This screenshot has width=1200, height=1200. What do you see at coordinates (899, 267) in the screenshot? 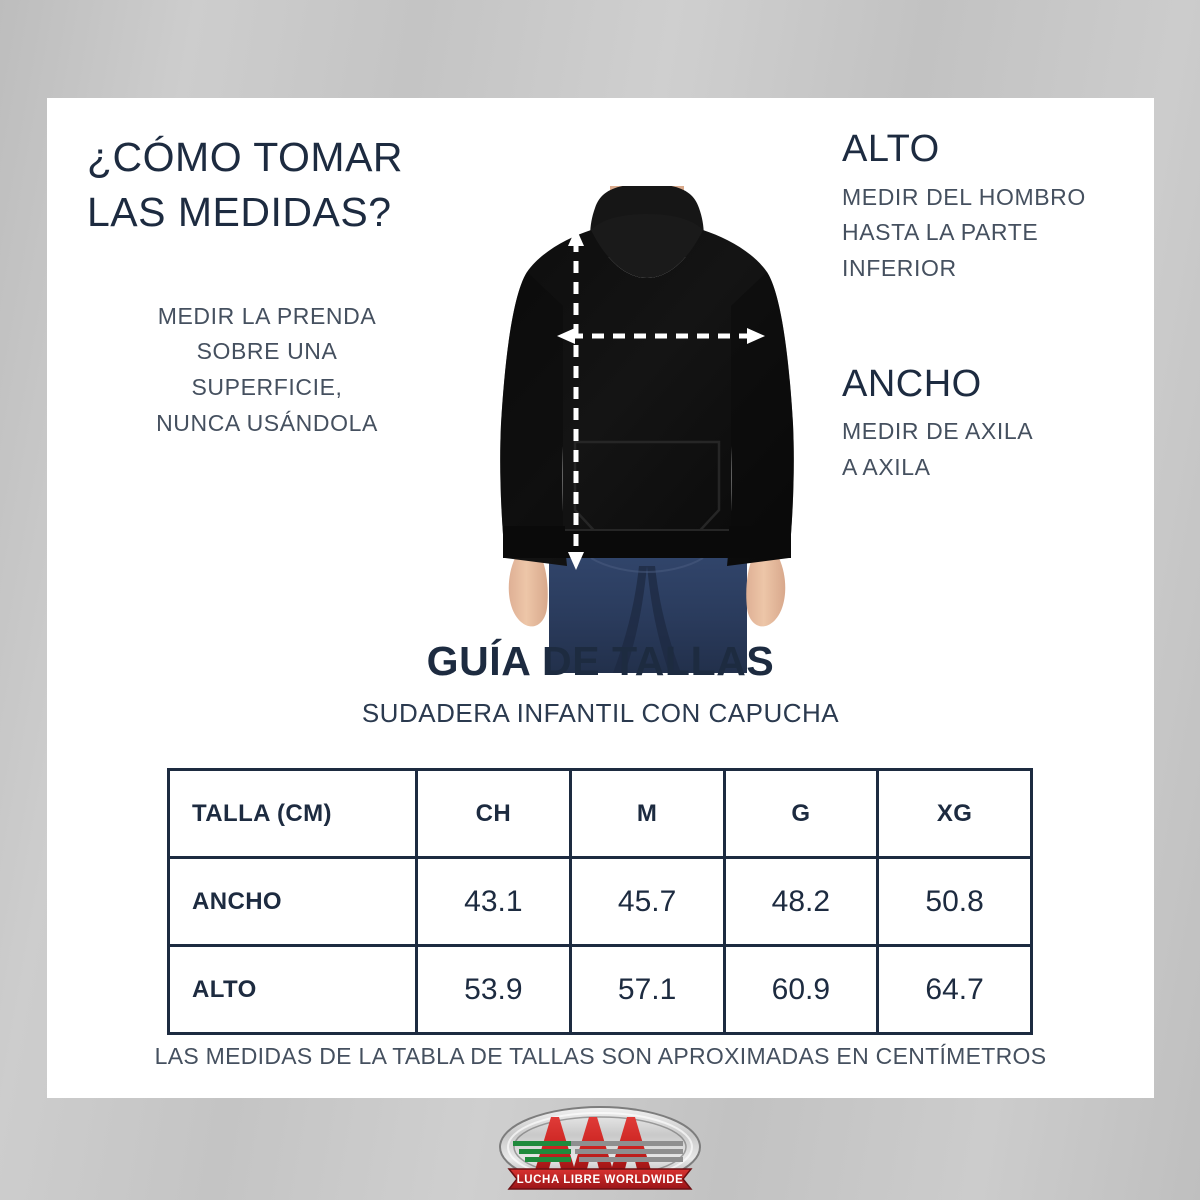
I see `alto-desc-line-3: INFERIOR` at bounding box center [899, 267].